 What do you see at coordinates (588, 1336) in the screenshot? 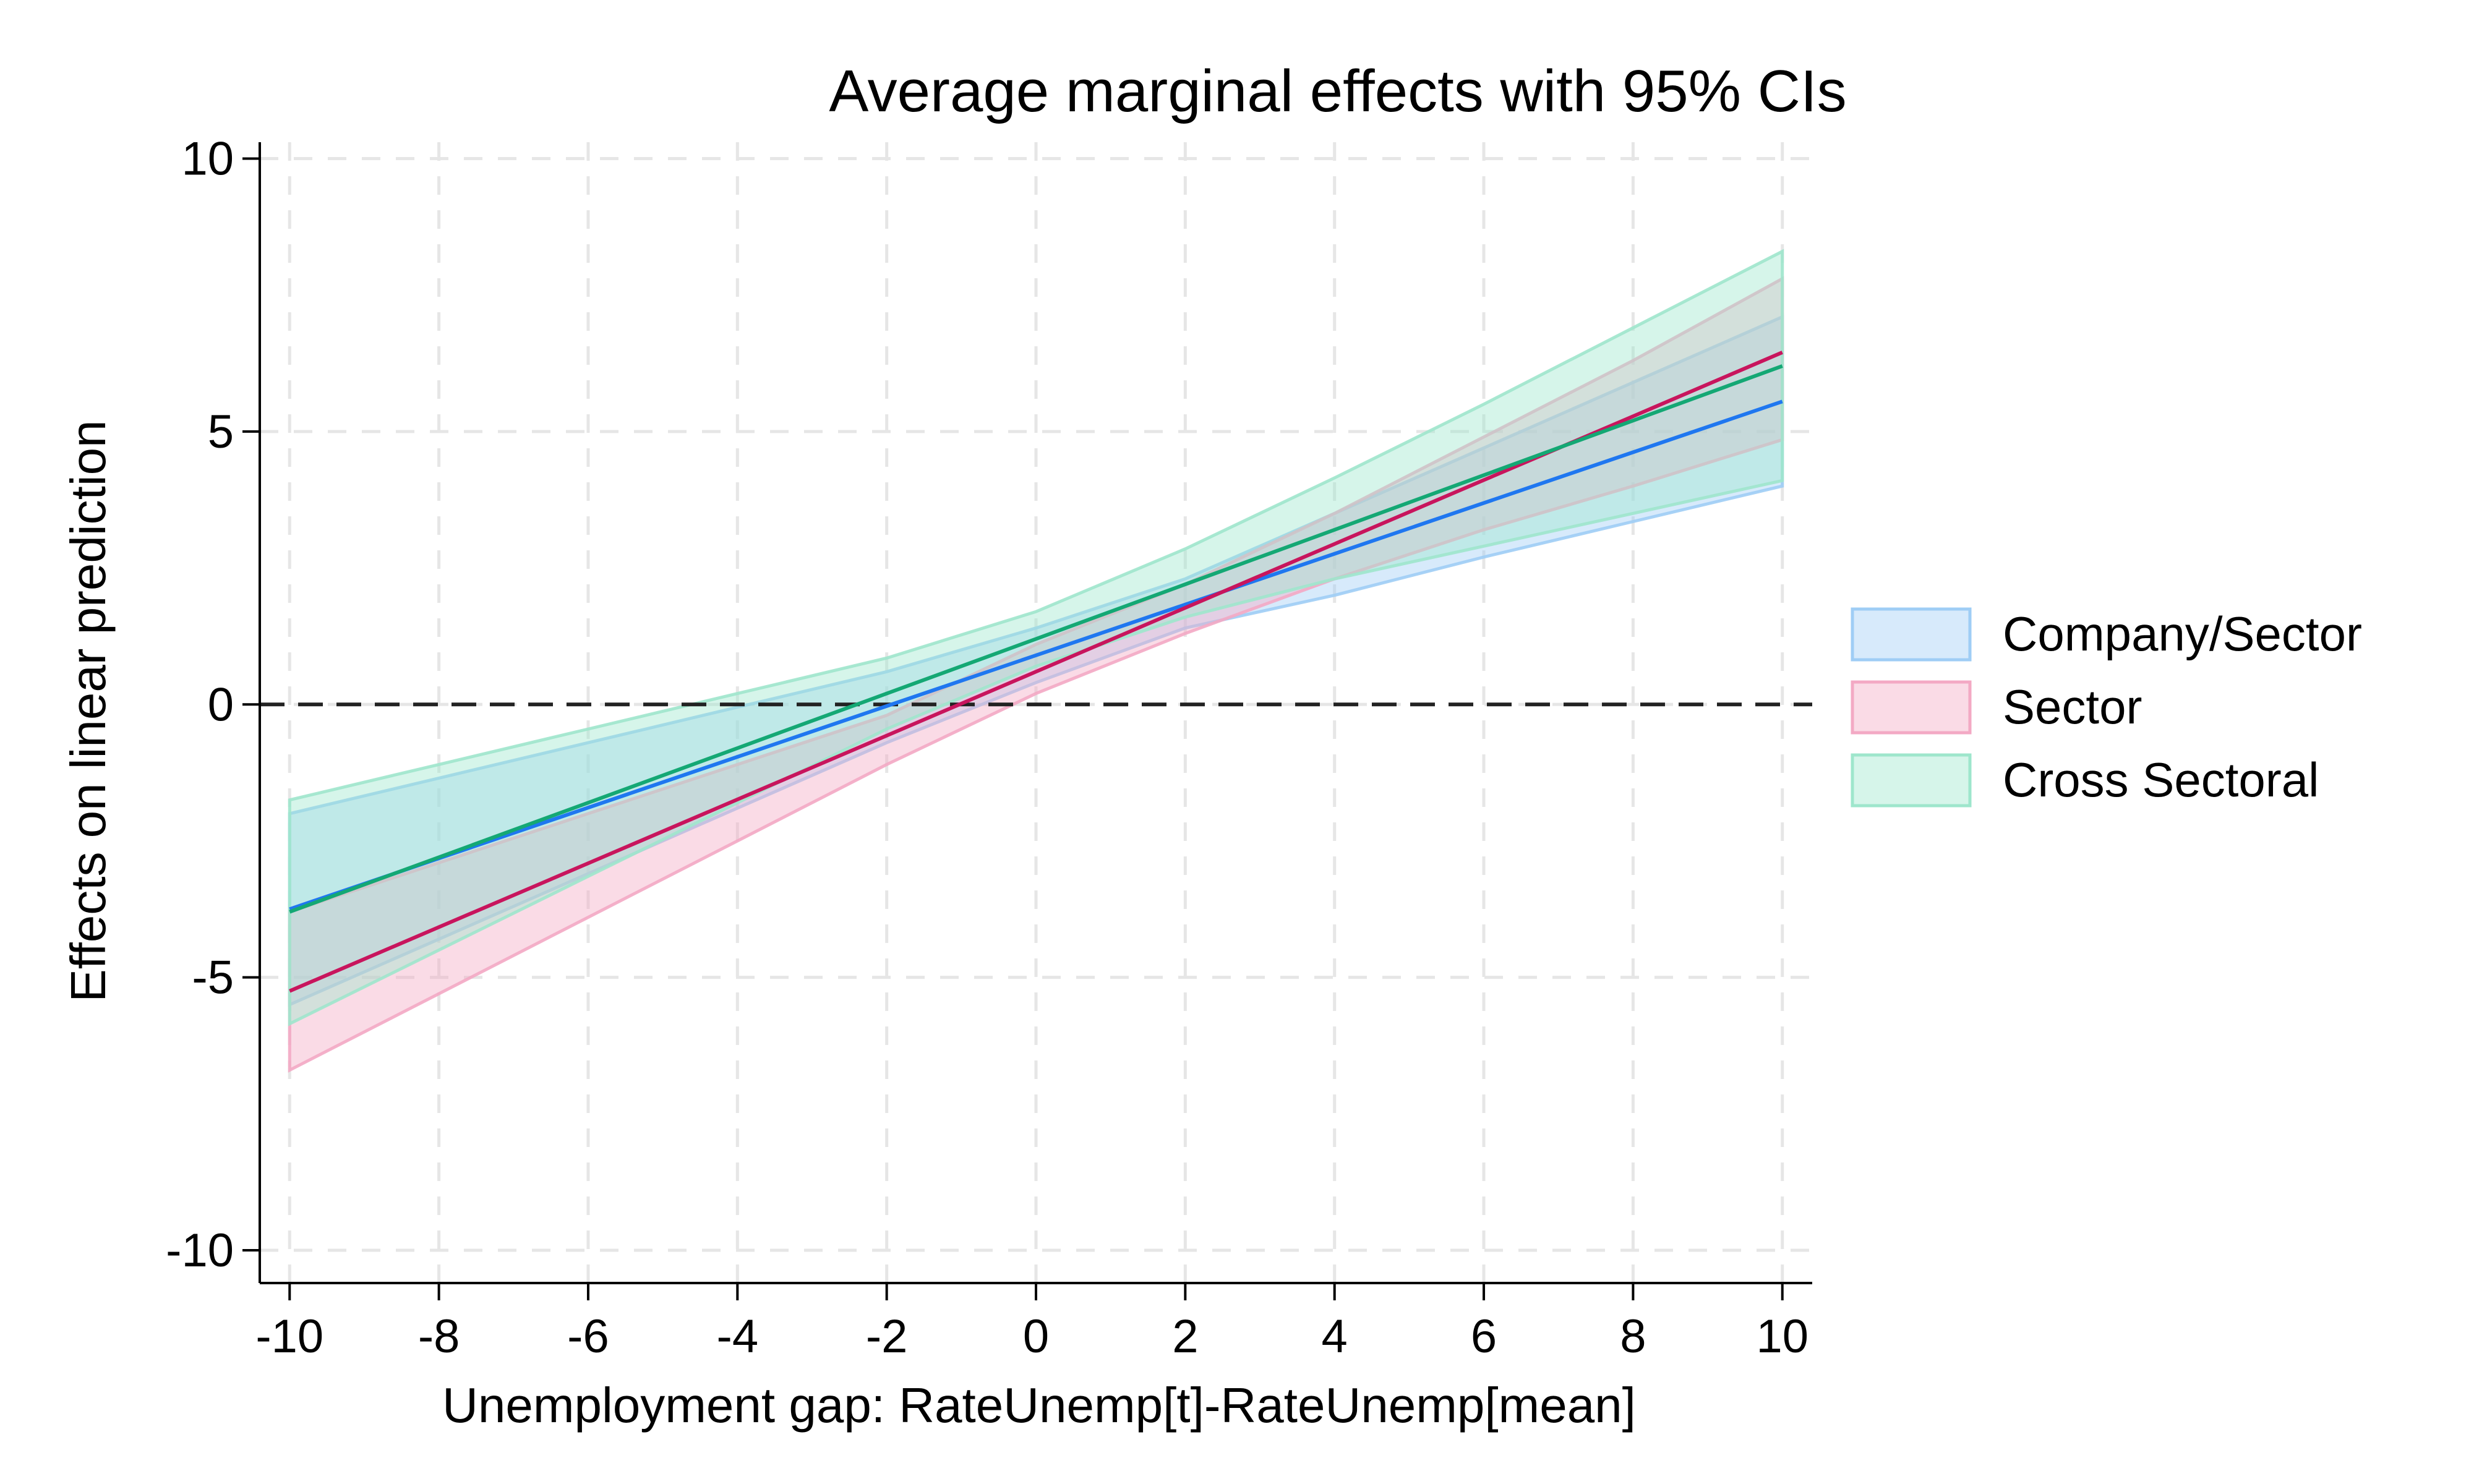
I see `x-tick-label-2: -6` at bounding box center [588, 1336].